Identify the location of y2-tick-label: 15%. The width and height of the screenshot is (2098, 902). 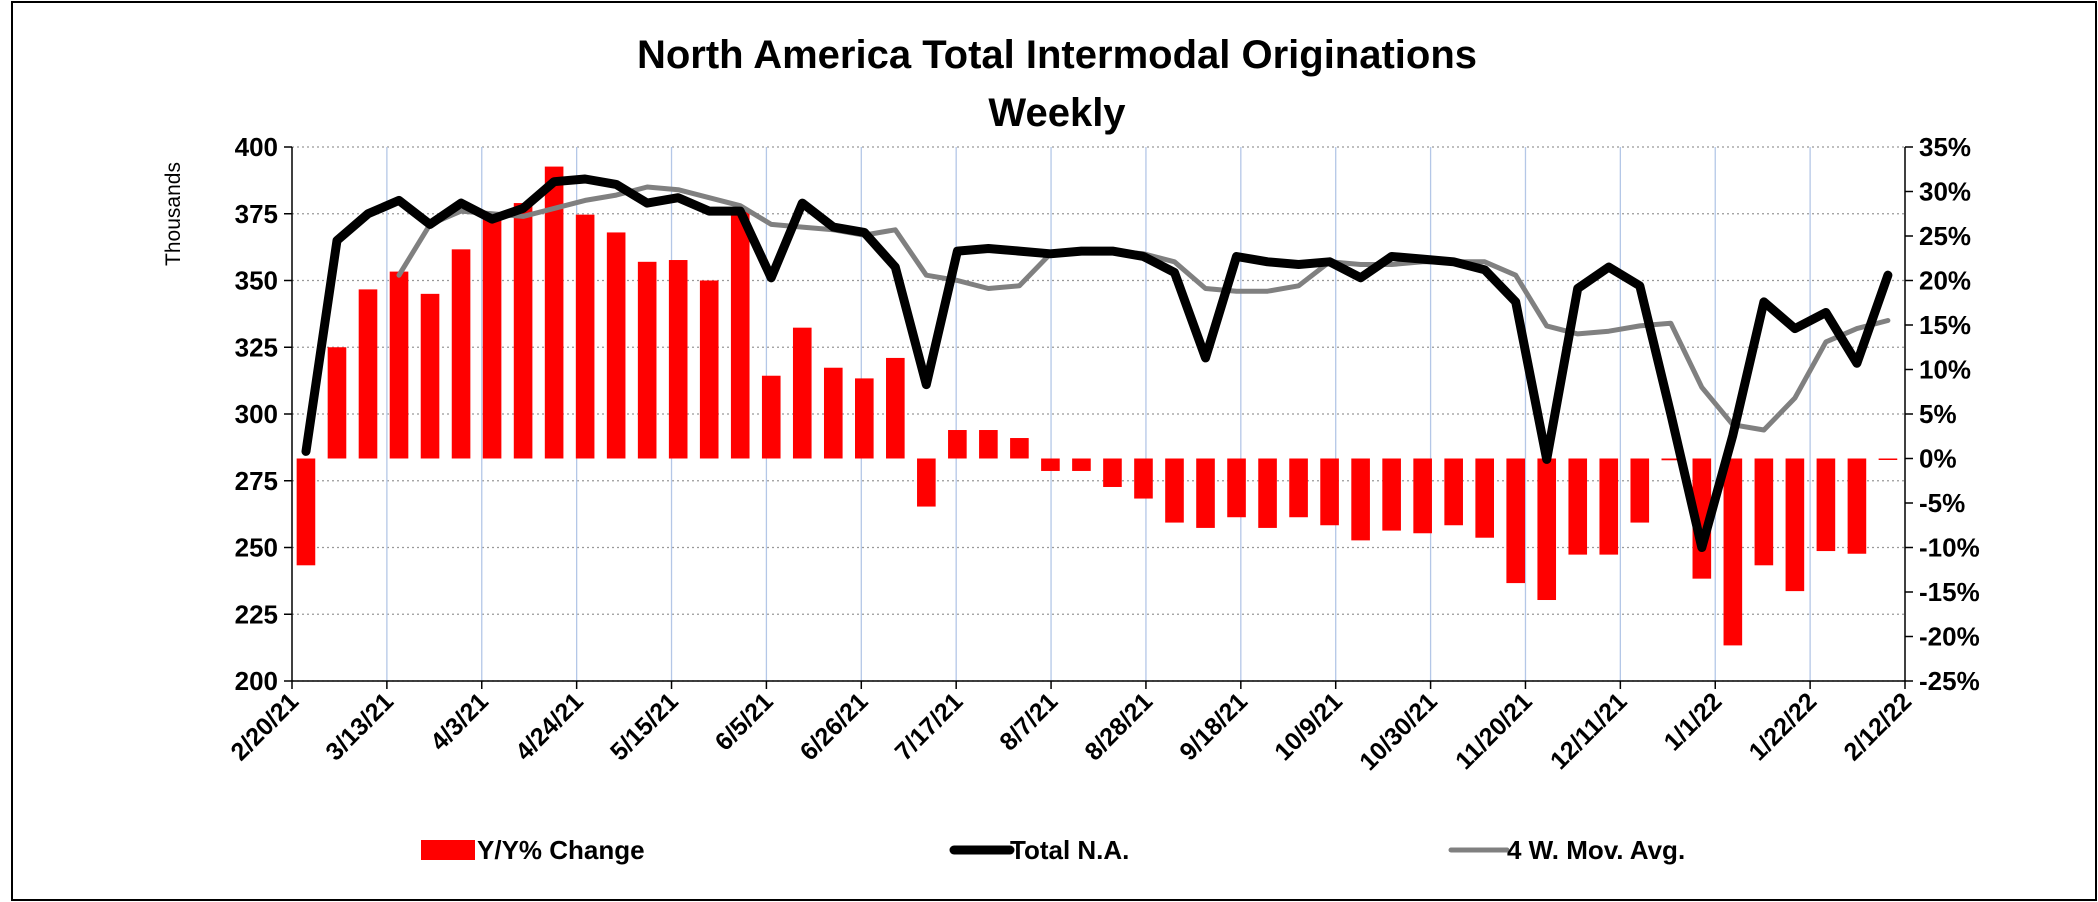
(1945, 325).